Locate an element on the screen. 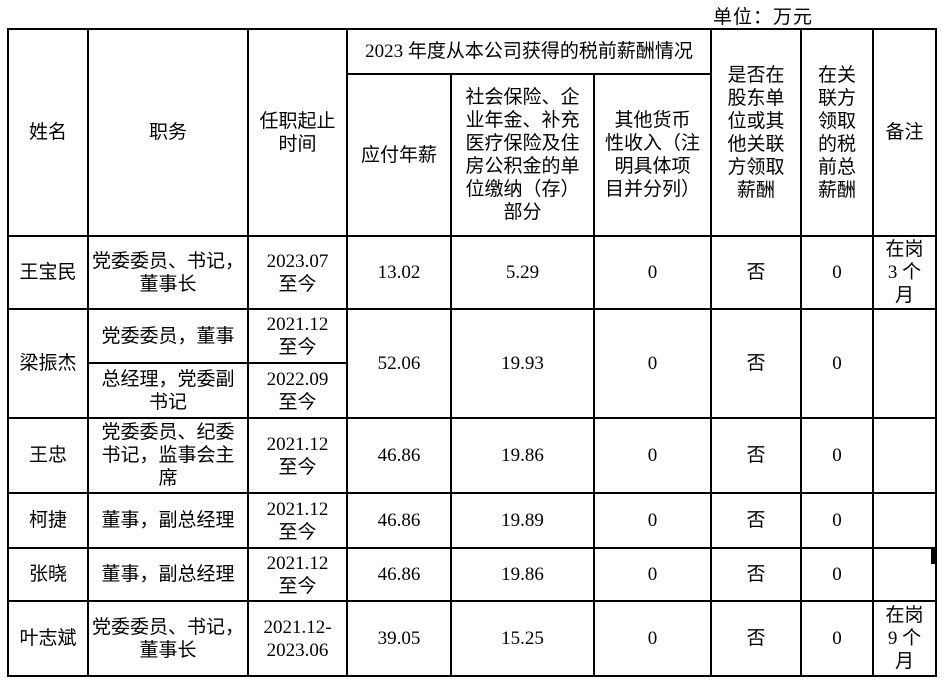  cell-salary: 39.05 is located at coordinates (399, 638).